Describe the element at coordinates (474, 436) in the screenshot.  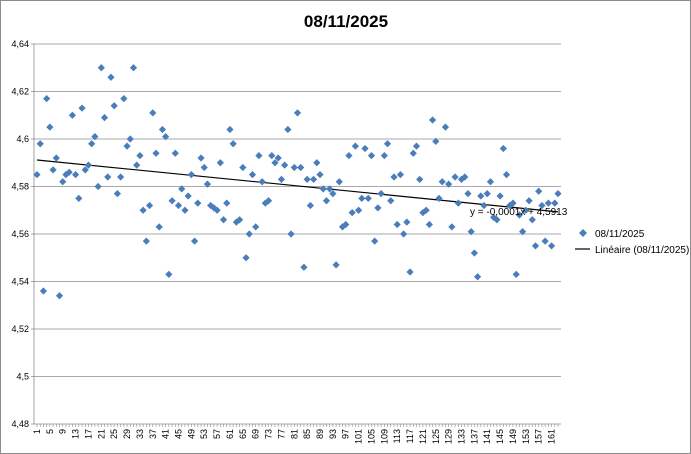
I see `x-tick-label: 137` at that location.